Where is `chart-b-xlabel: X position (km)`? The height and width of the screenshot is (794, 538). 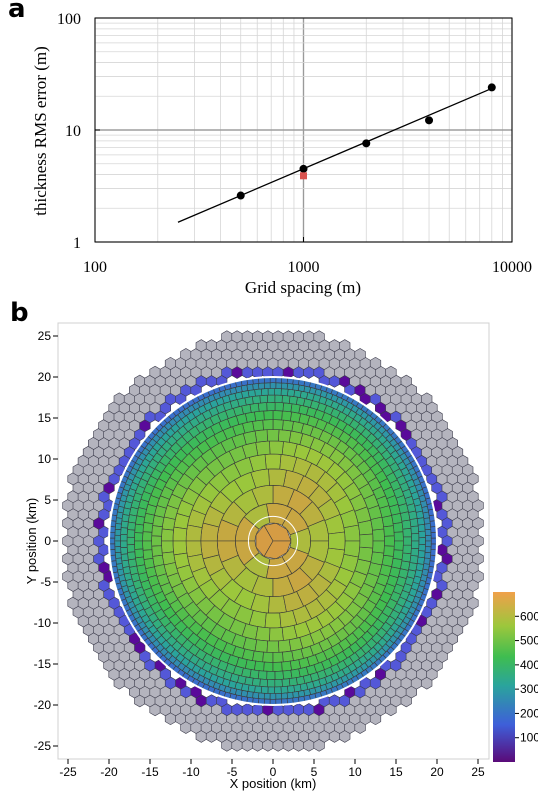 chart-b-xlabel: X position (km) is located at coordinates (273, 783).